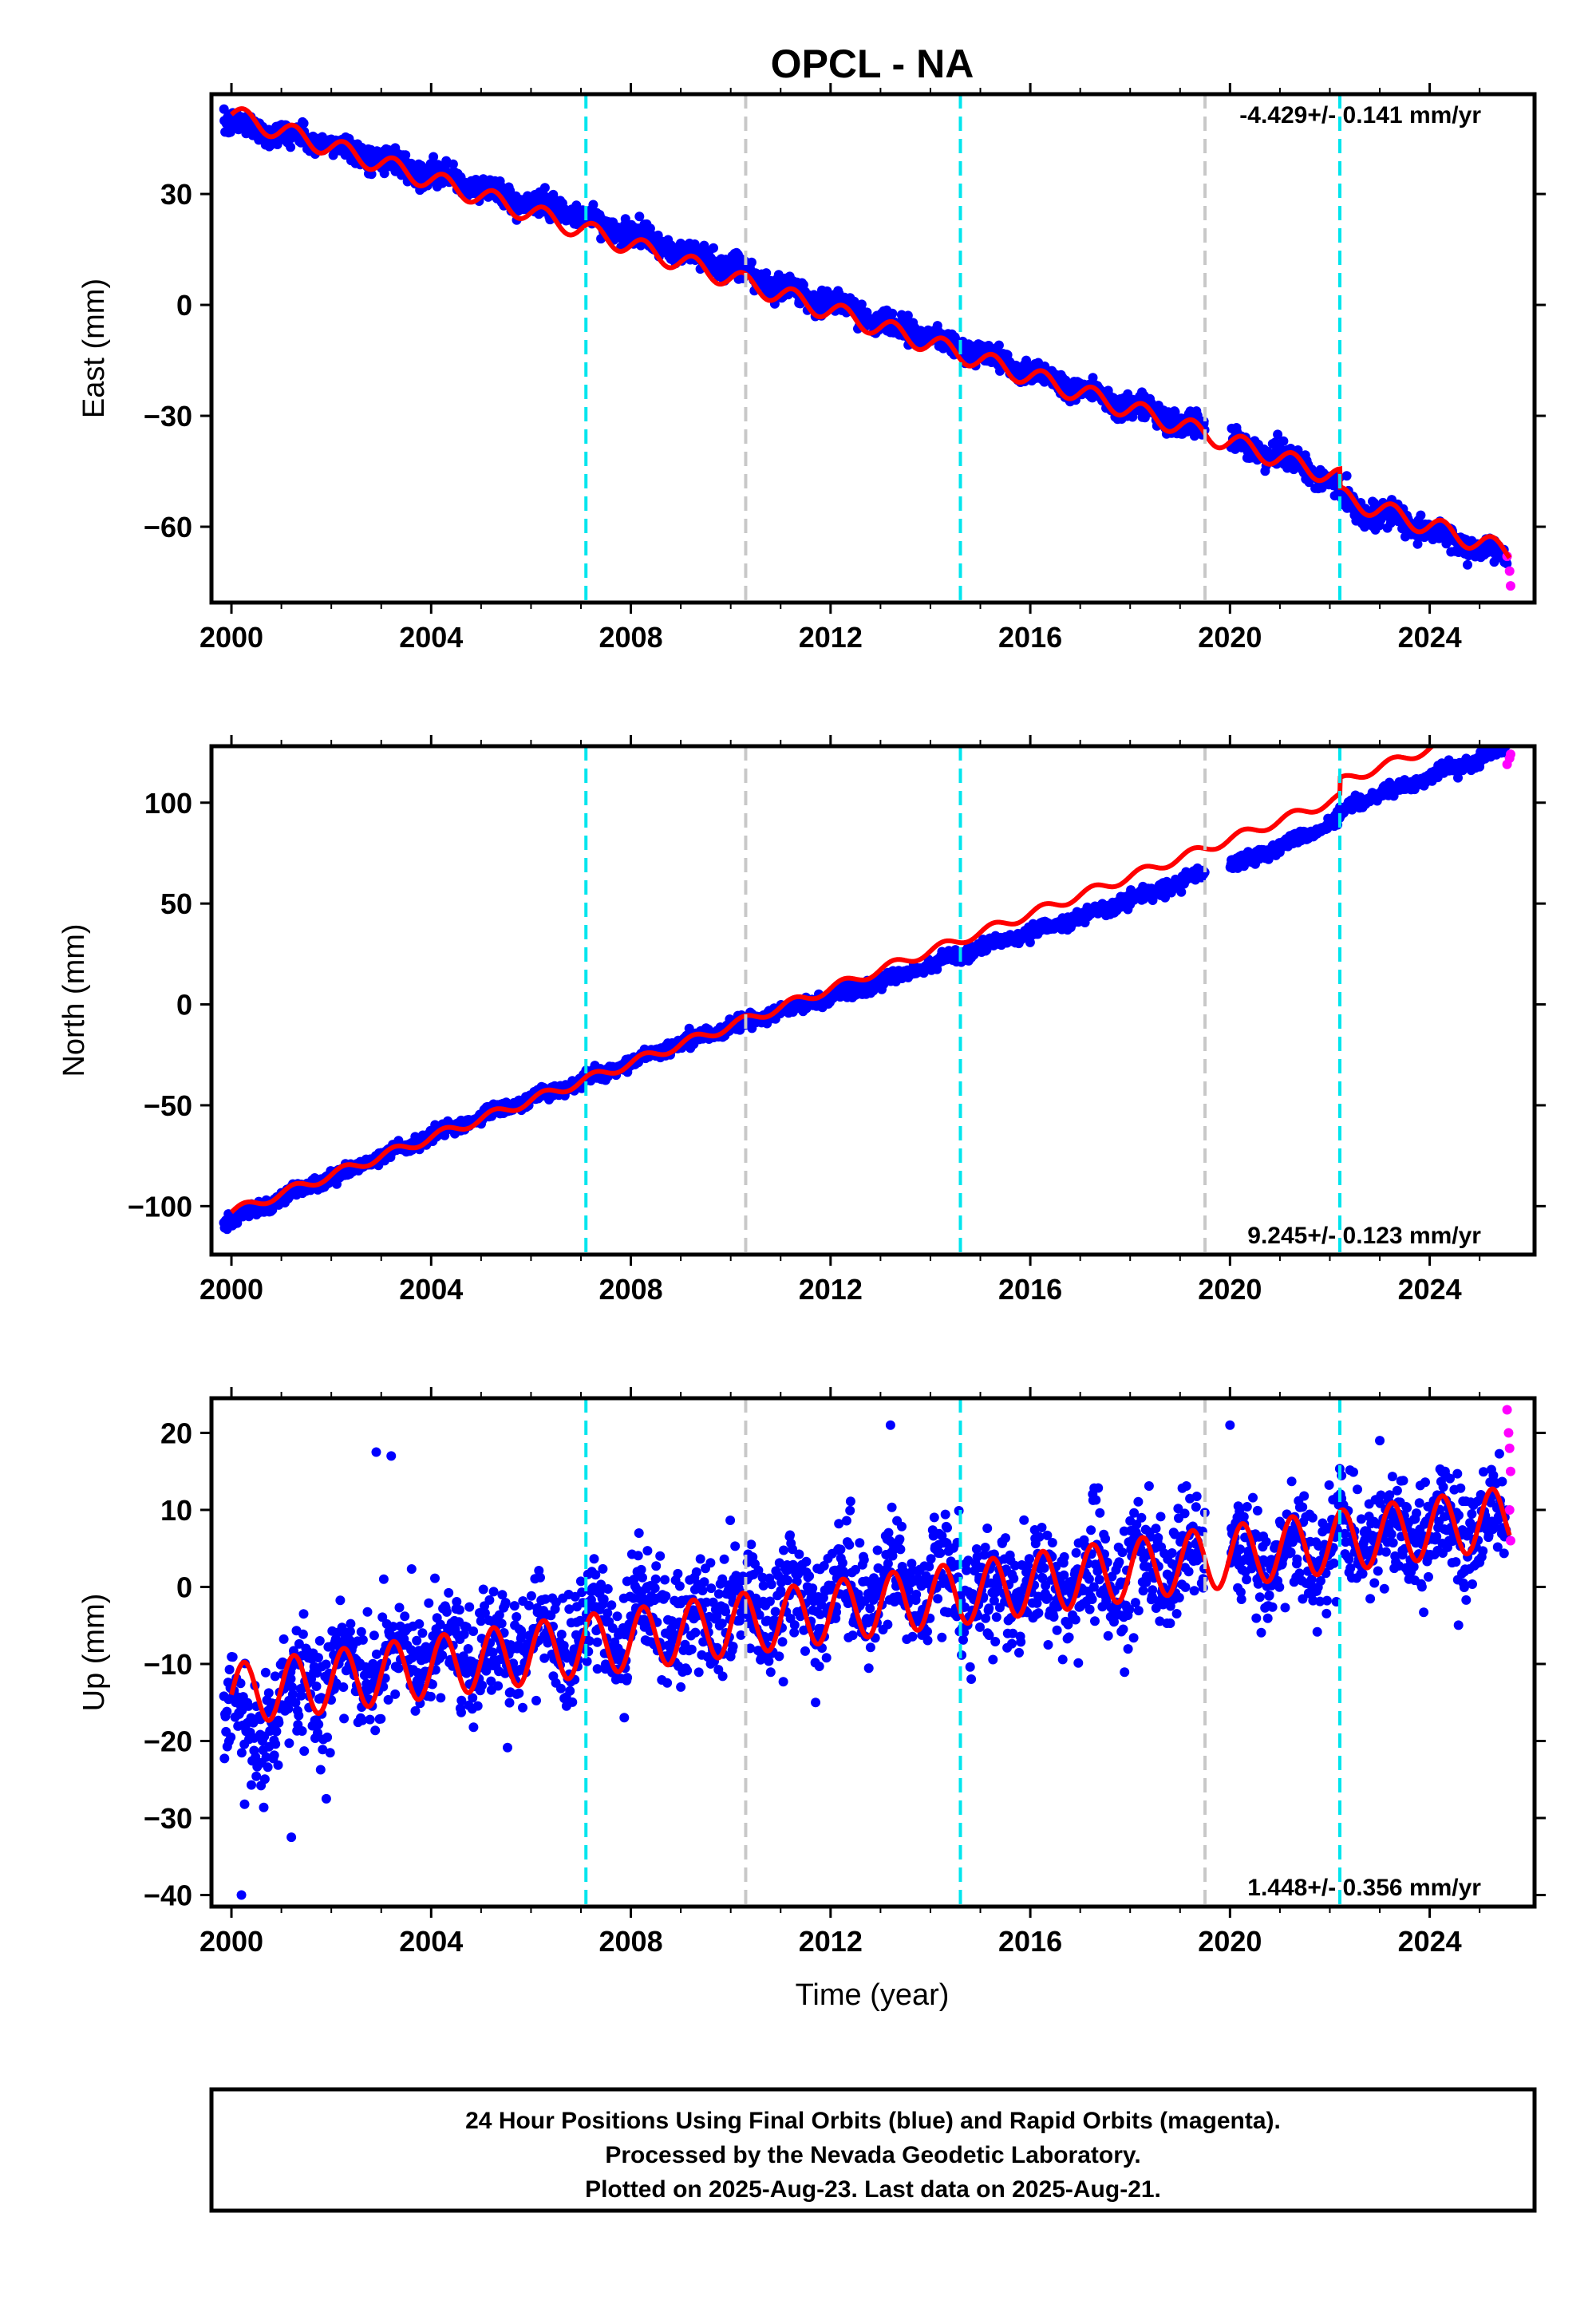 Image resolution: width=1596 pixels, height=2316 pixels. Describe the element at coordinates (831, 637) in the screenshot. I see `x-tick-label: 2012` at that location.